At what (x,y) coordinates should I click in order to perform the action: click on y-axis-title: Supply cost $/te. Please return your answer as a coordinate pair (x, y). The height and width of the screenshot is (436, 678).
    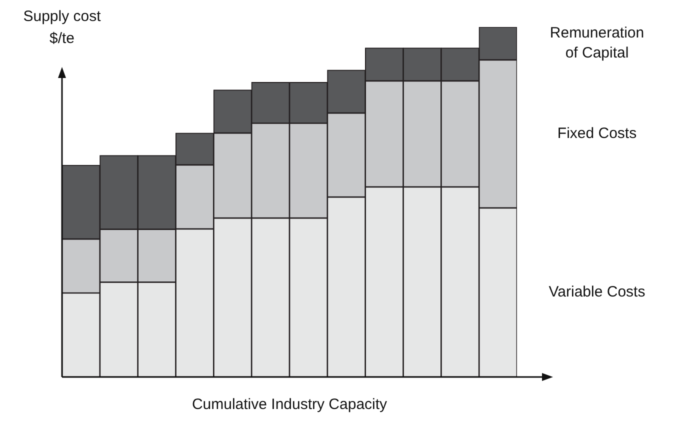
    Looking at the image, I should click on (62, 28).